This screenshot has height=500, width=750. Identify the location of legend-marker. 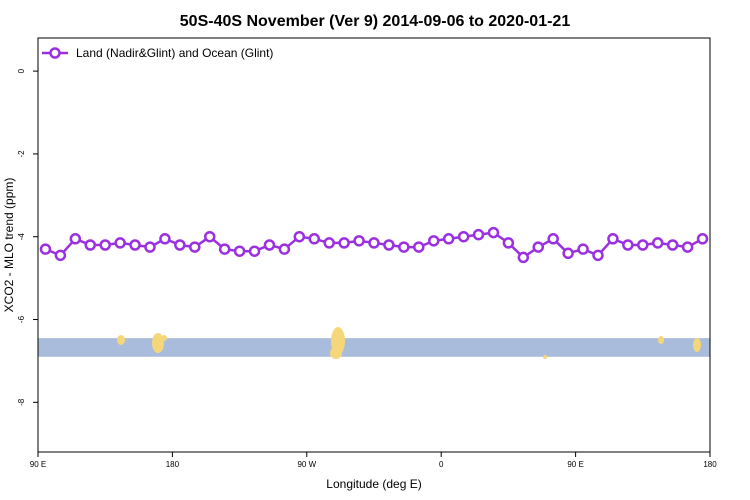
(55, 53).